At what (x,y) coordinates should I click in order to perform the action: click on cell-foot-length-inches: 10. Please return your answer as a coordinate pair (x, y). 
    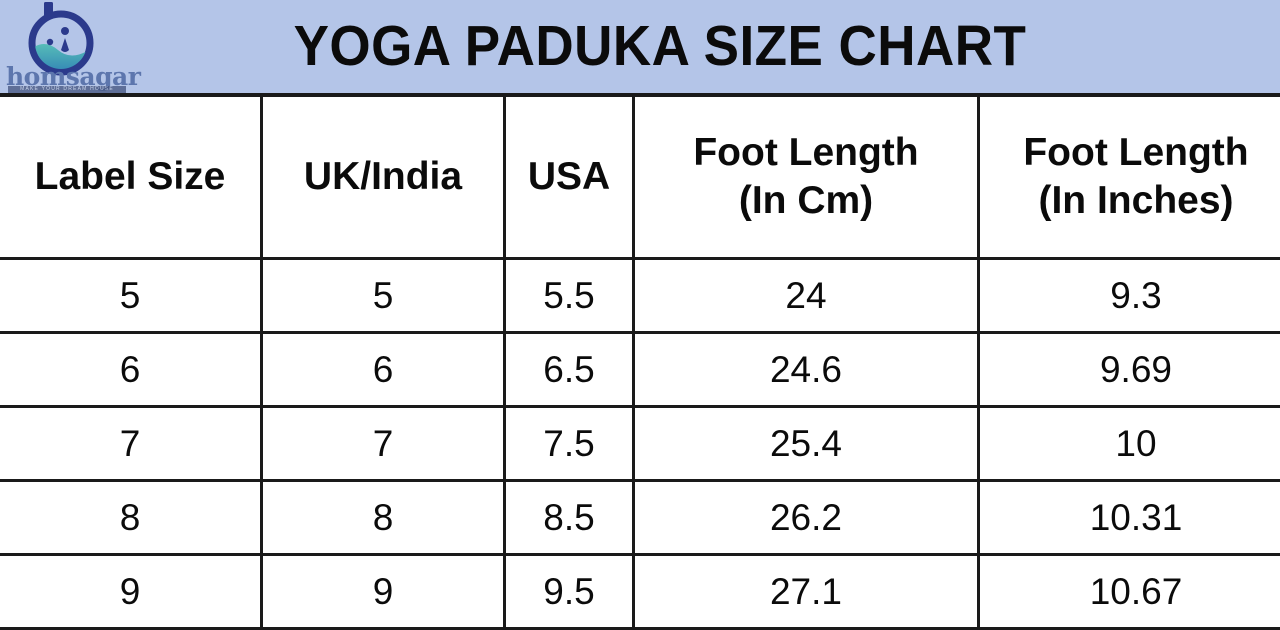
    Looking at the image, I should click on (1129, 444).